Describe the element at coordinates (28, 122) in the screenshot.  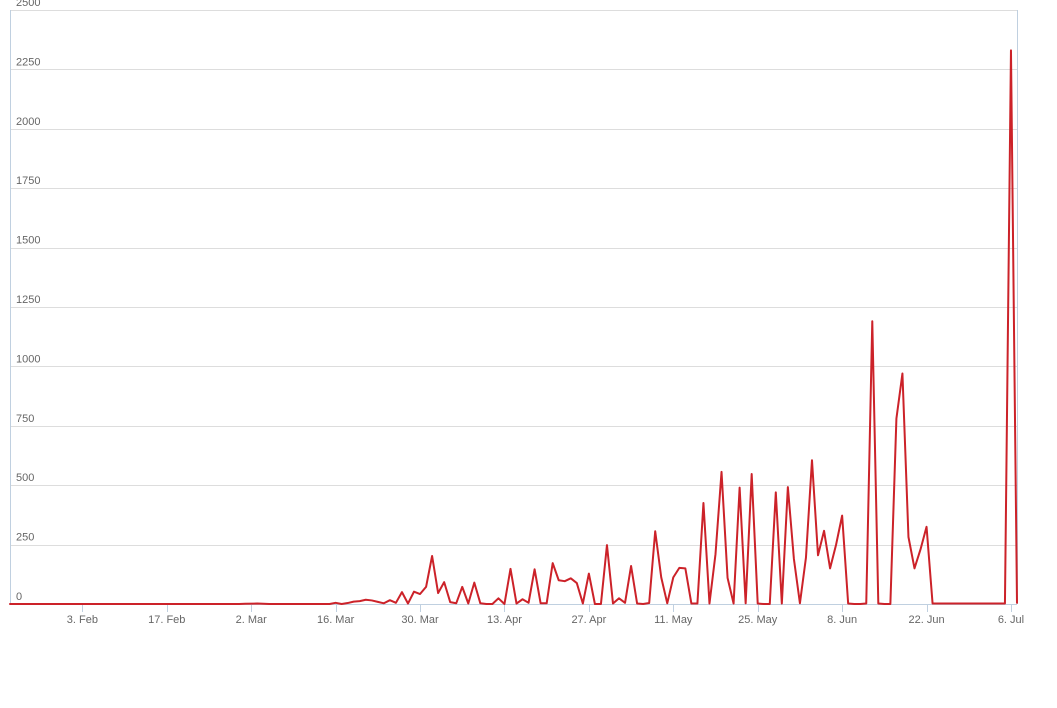
I see `y-tick-label: 2000` at that location.